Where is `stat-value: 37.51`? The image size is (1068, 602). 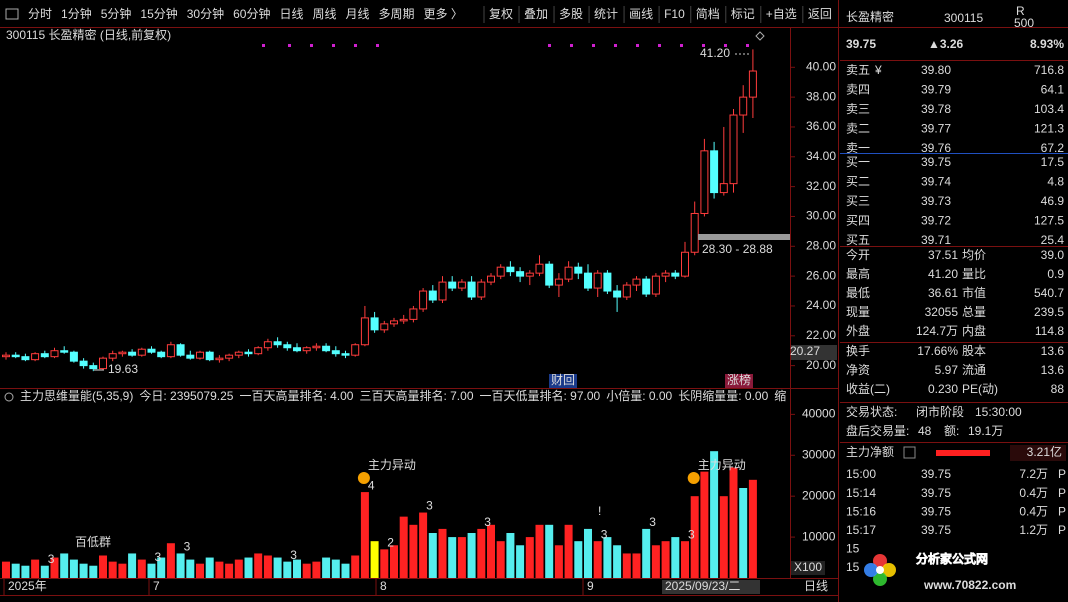 stat-value: 37.51 is located at coordinates (943, 255).